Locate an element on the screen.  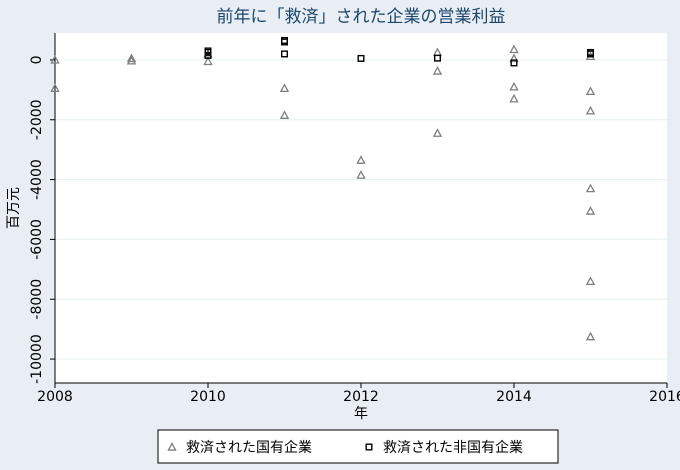
x-tick-label: 2008 is located at coordinates (55, 397).